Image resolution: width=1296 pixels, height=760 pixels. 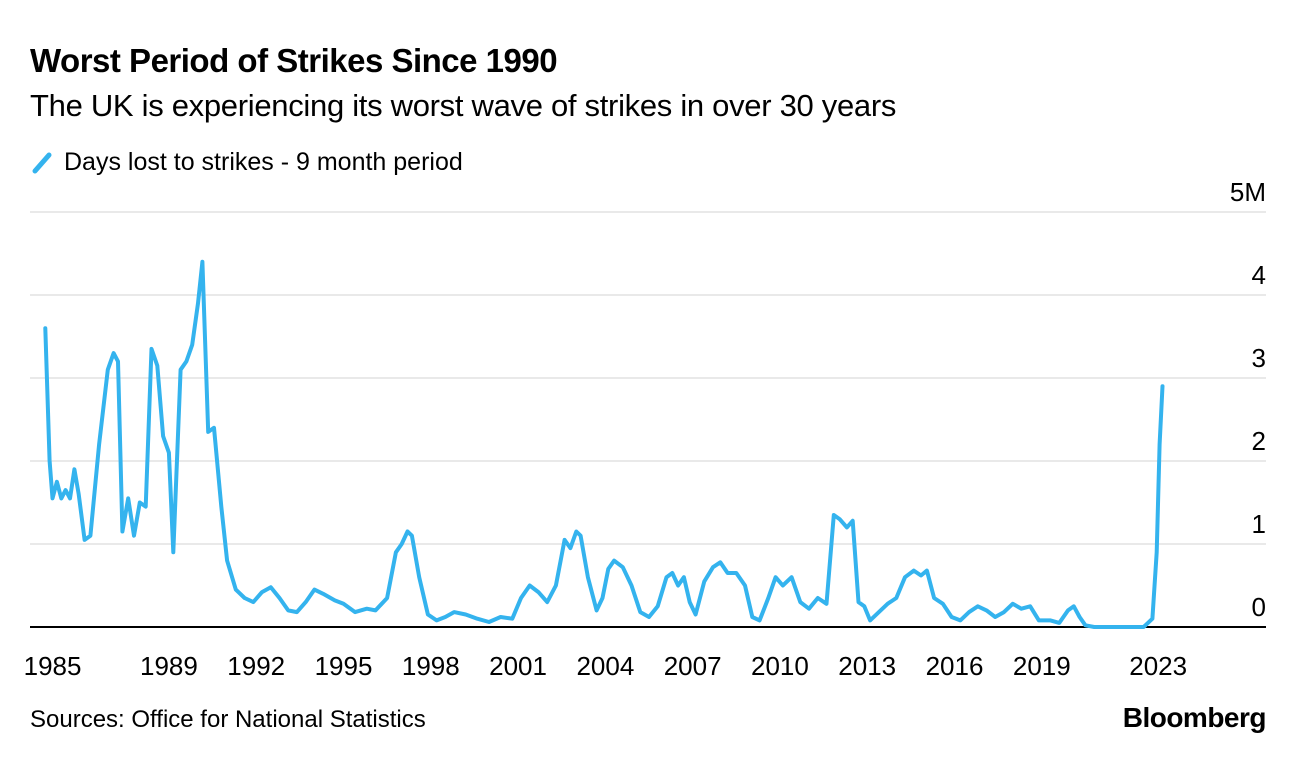 I want to click on x-tick-label: 2016, so click(x=955, y=666).